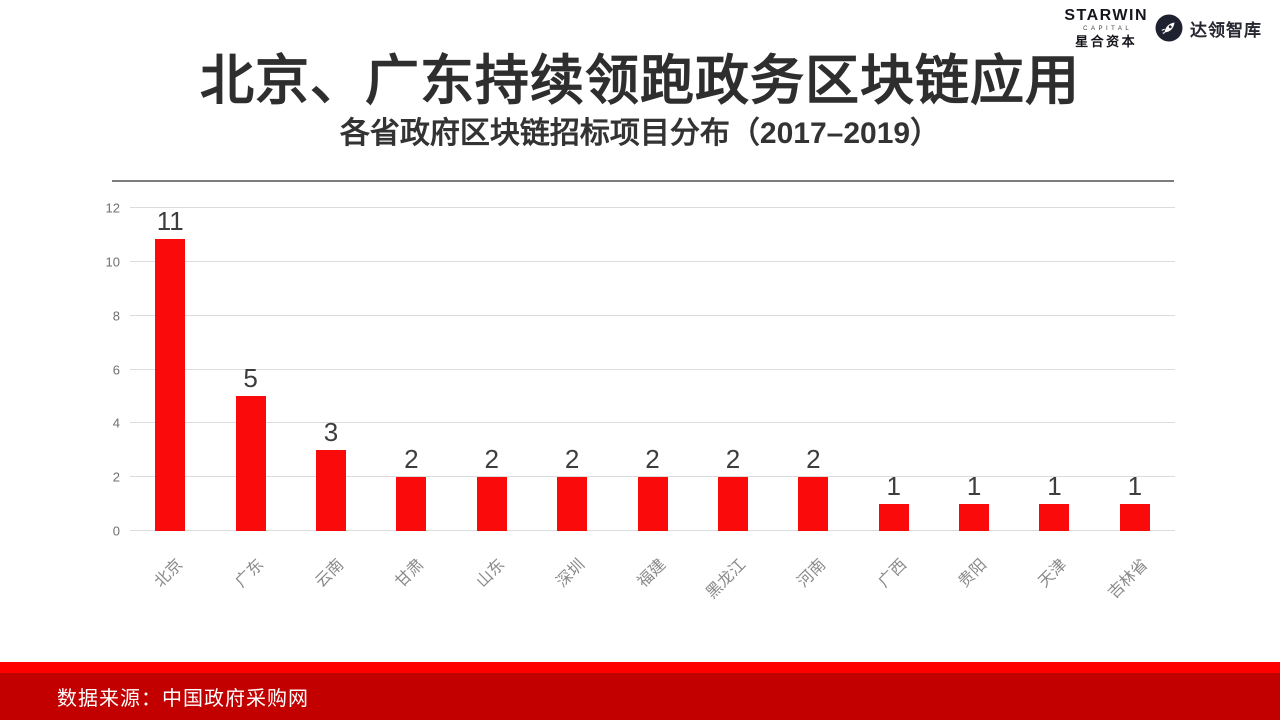 This screenshot has height=720, width=1280. I want to click on y-tick-label: 4, so click(116, 423).